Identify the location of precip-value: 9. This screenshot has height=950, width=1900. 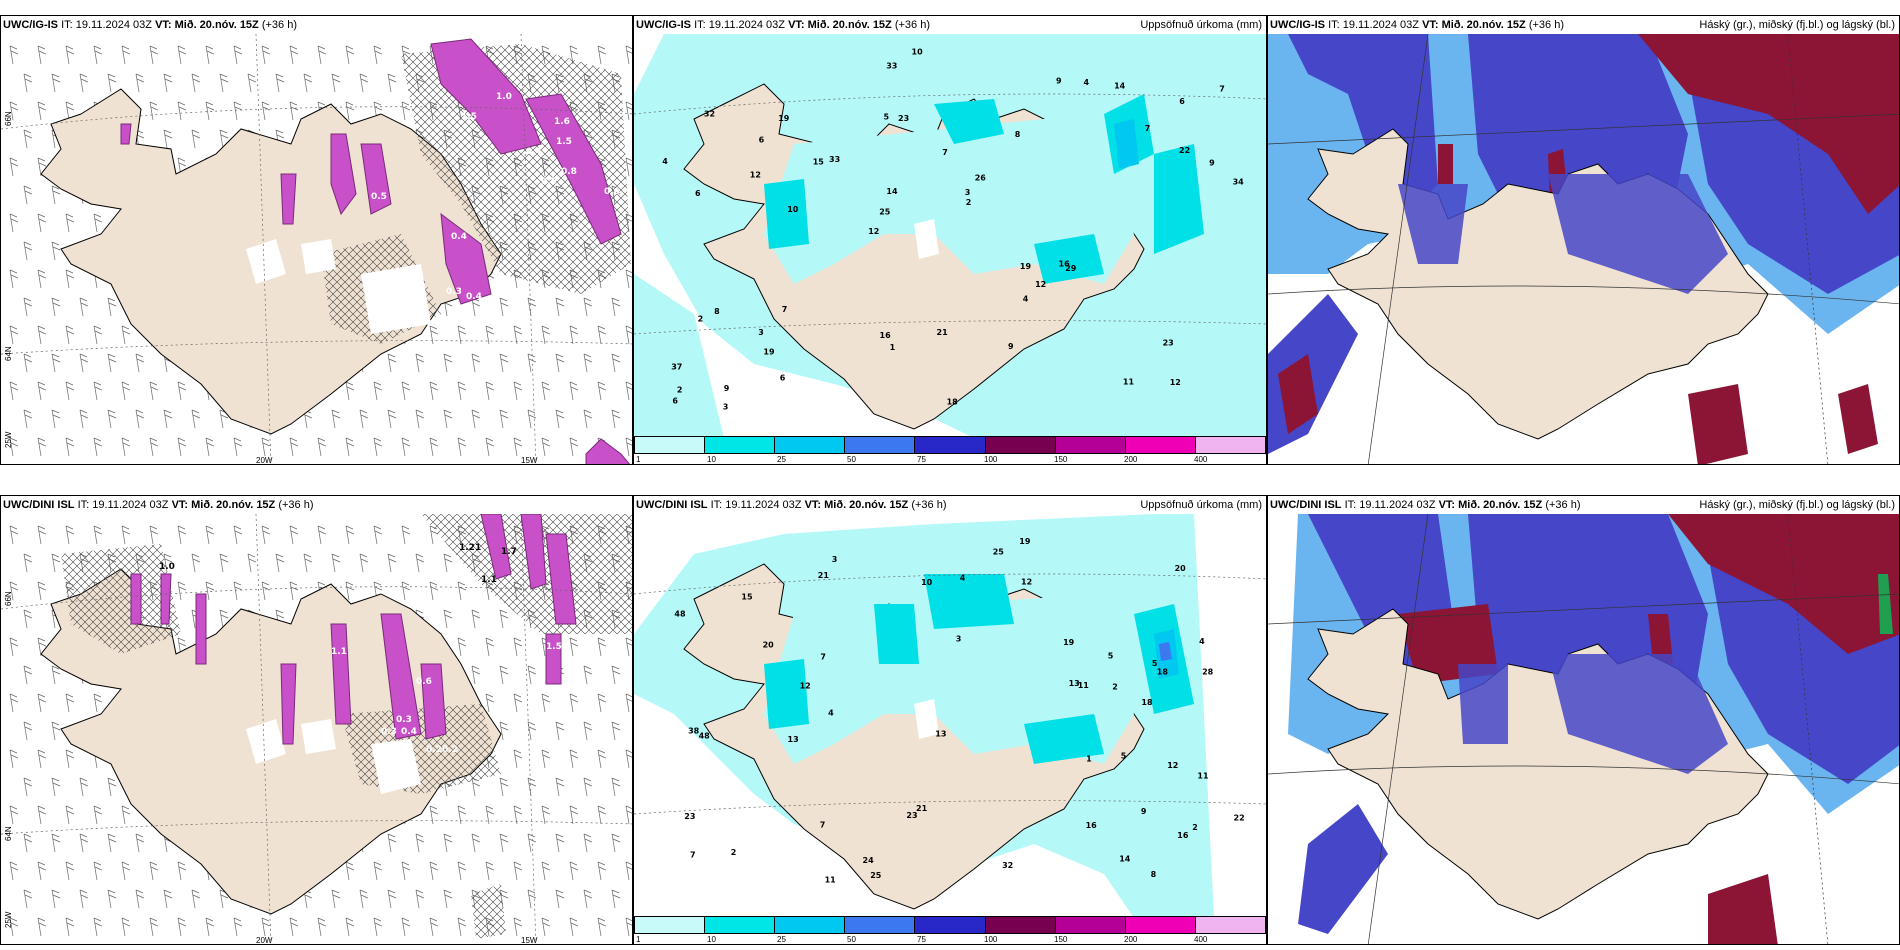
(1144, 811).